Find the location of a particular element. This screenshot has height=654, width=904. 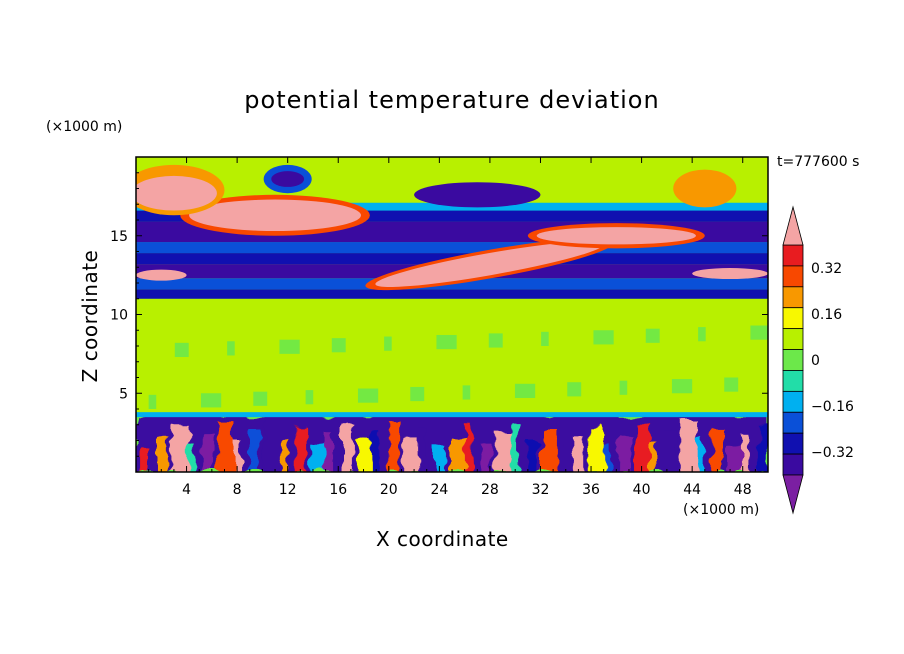

colorbar-label: 0 is located at coordinates (815, 361).